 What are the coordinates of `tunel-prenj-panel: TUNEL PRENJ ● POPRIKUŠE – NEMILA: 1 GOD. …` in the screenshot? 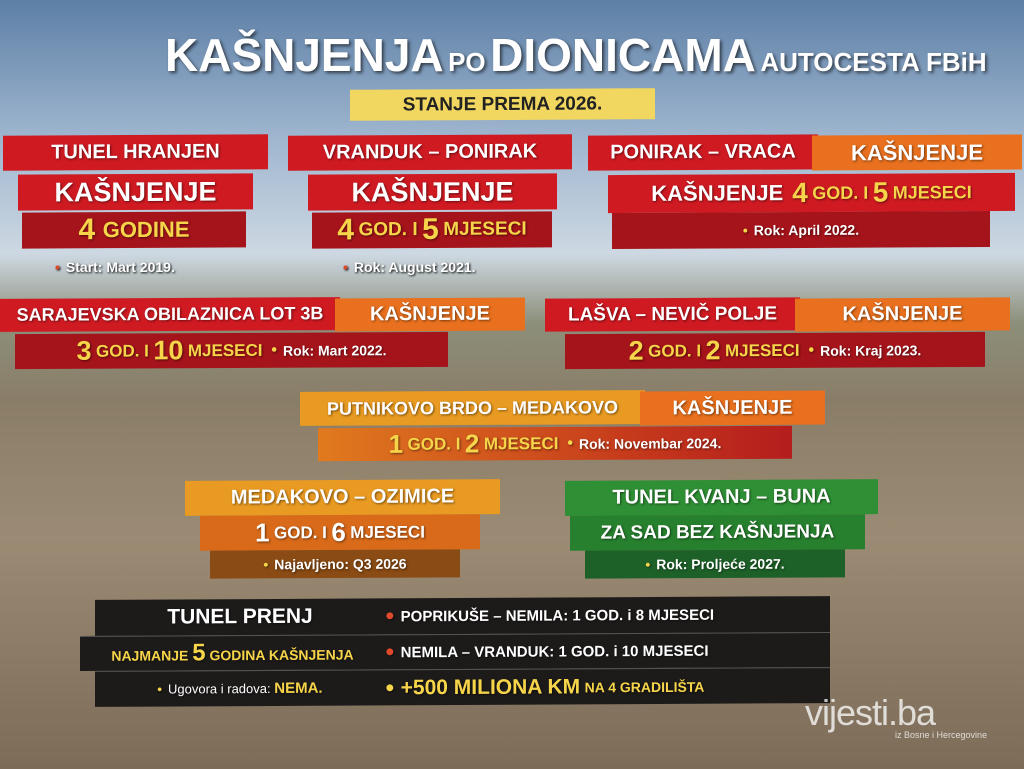 It's located at (455, 651).